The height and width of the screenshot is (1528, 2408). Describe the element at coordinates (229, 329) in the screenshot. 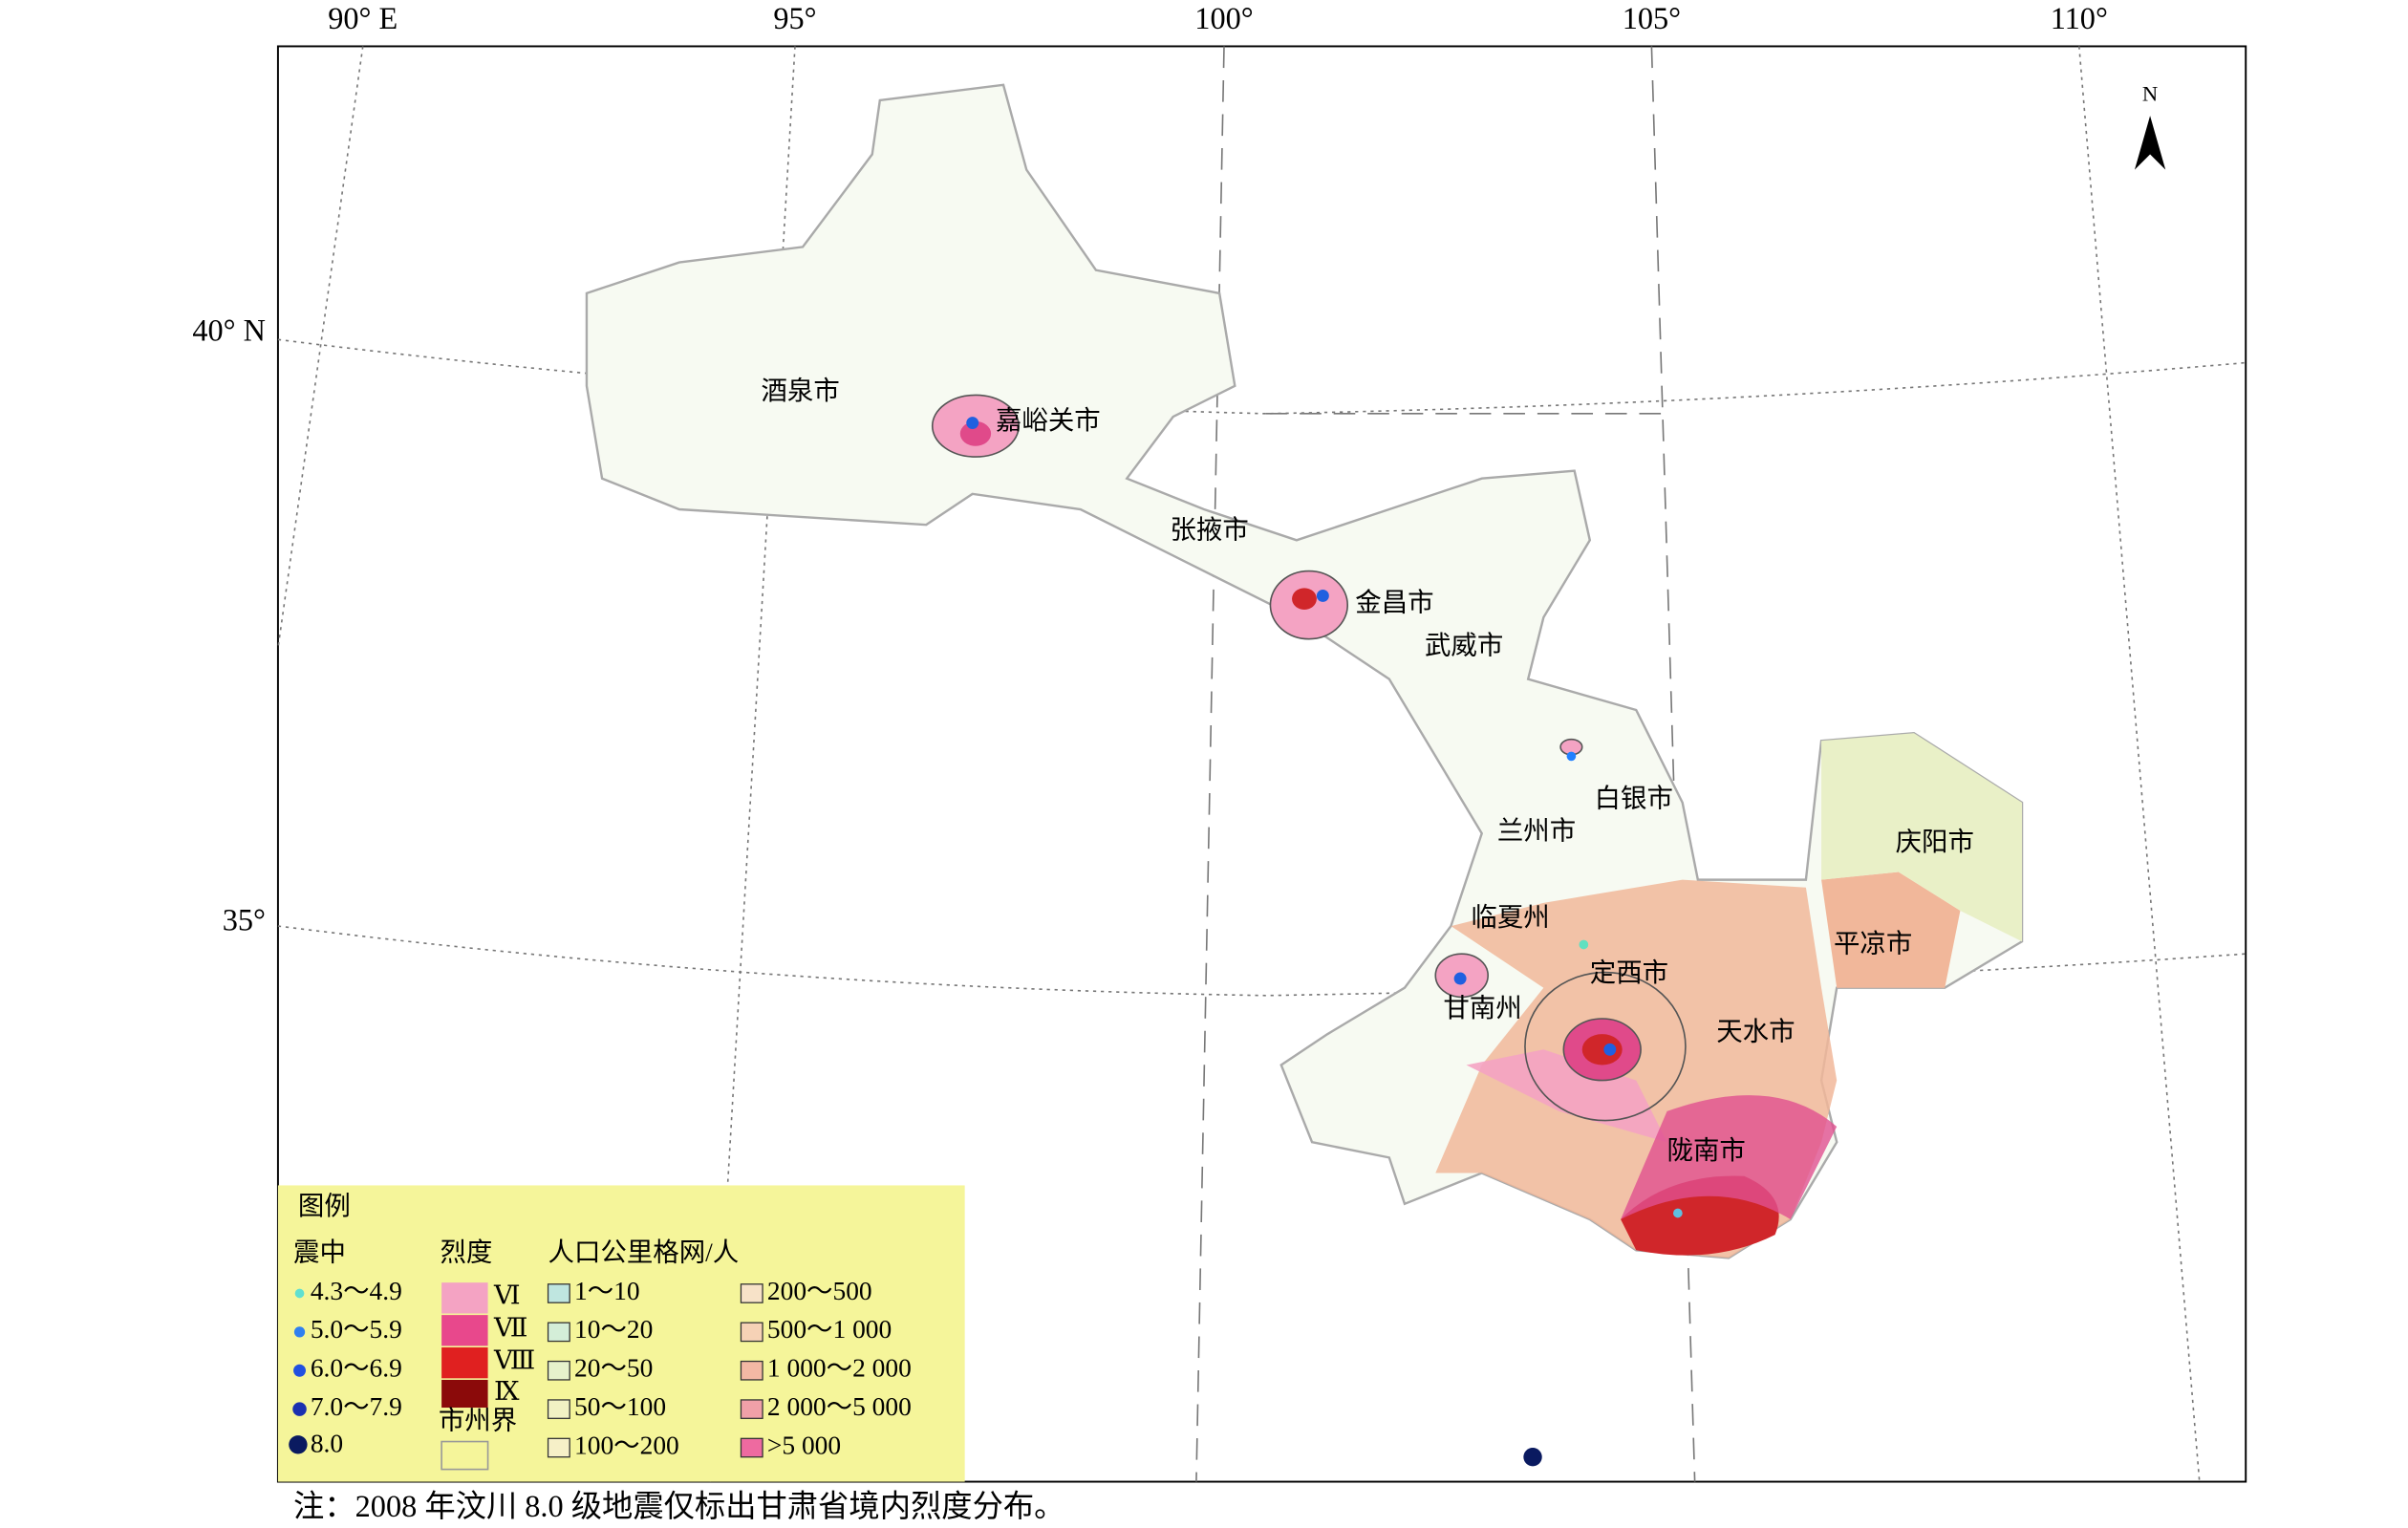

I see `lat-label: 40° N` at that location.